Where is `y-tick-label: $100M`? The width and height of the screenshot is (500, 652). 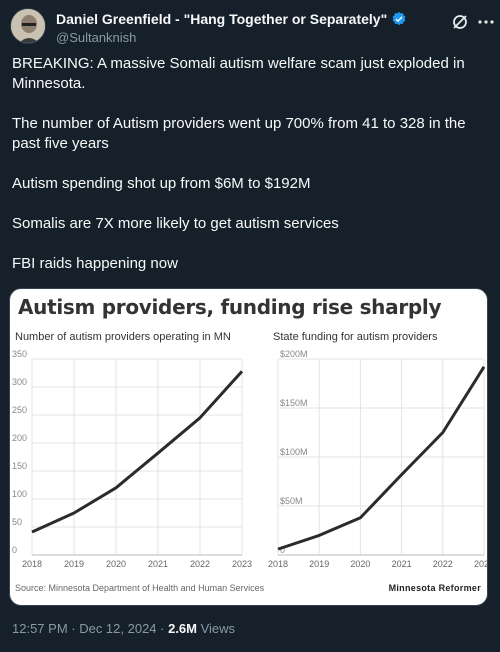 y-tick-label: $100M is located at coordinates (294, 452).